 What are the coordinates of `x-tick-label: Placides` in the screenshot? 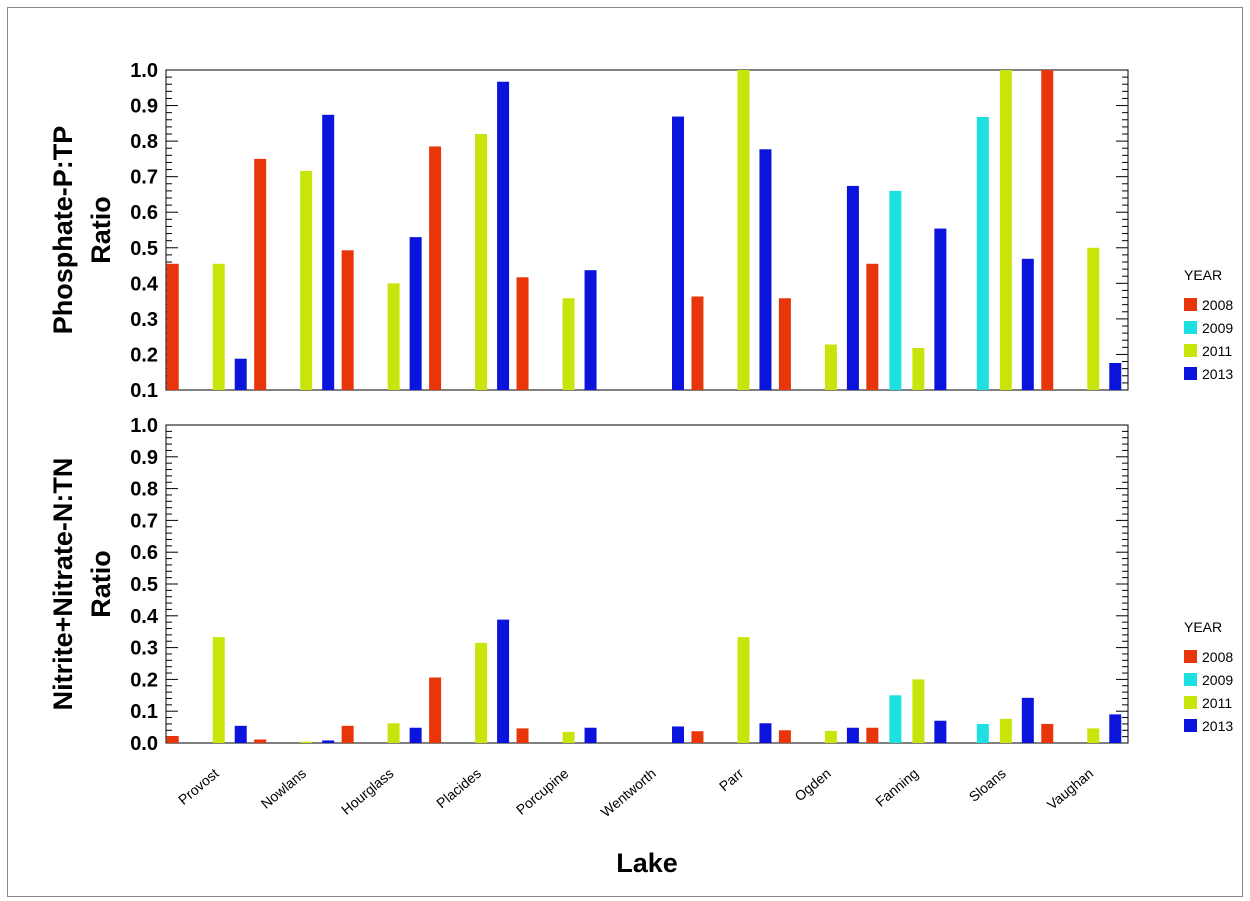 It's located at (458, 788).